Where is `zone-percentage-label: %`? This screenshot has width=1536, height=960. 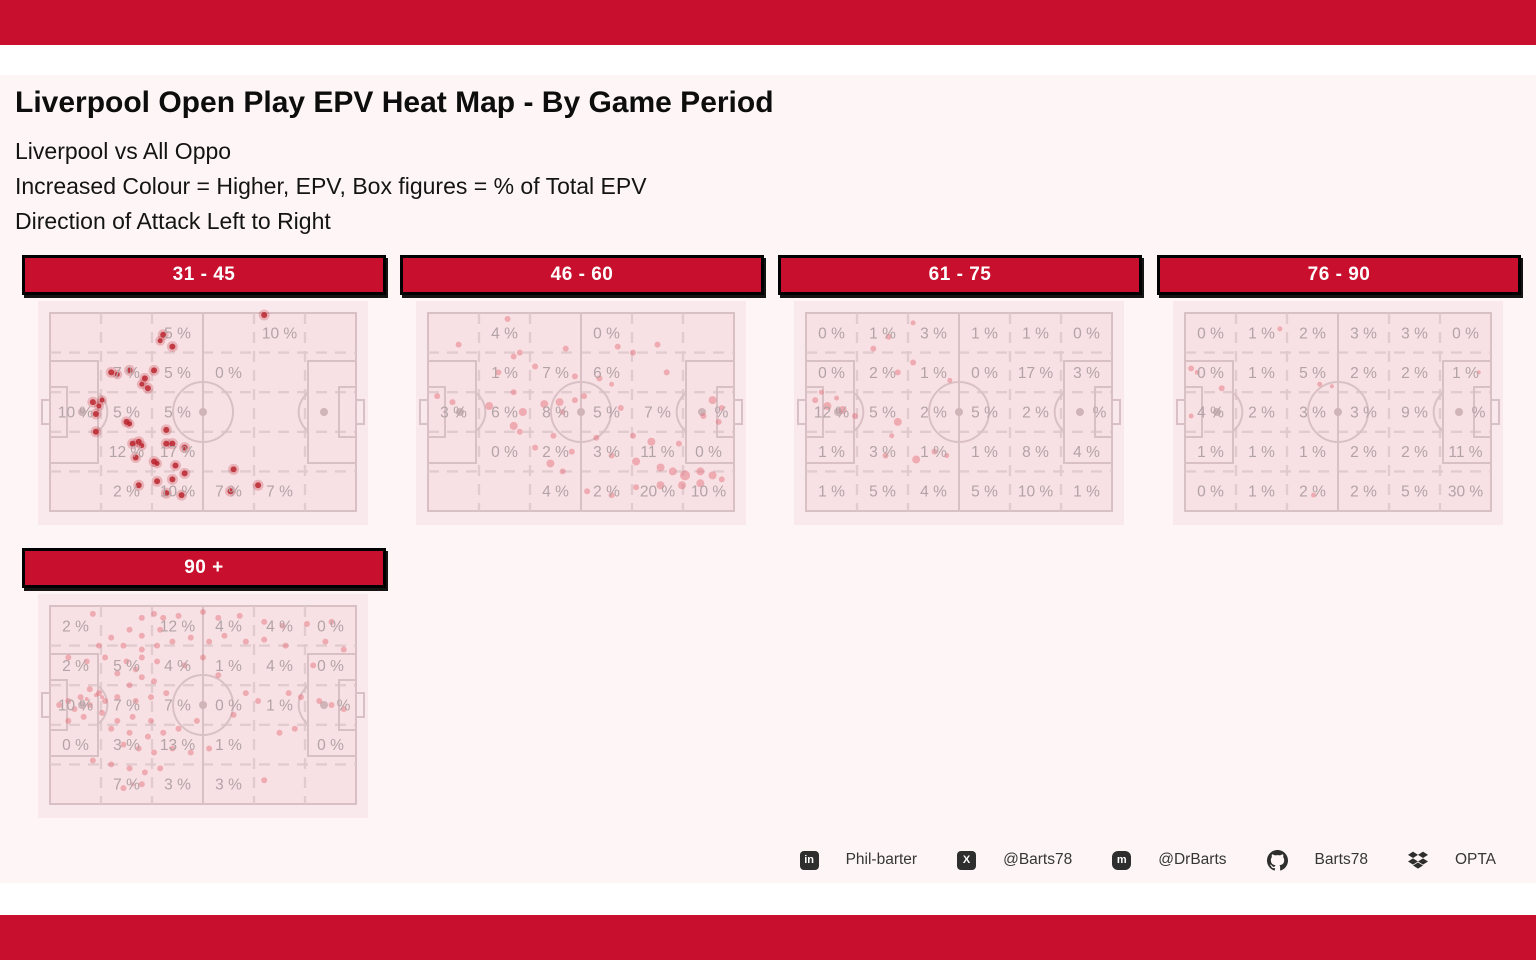
zone-percentage-label: % is located at coordinates (1479, 413).